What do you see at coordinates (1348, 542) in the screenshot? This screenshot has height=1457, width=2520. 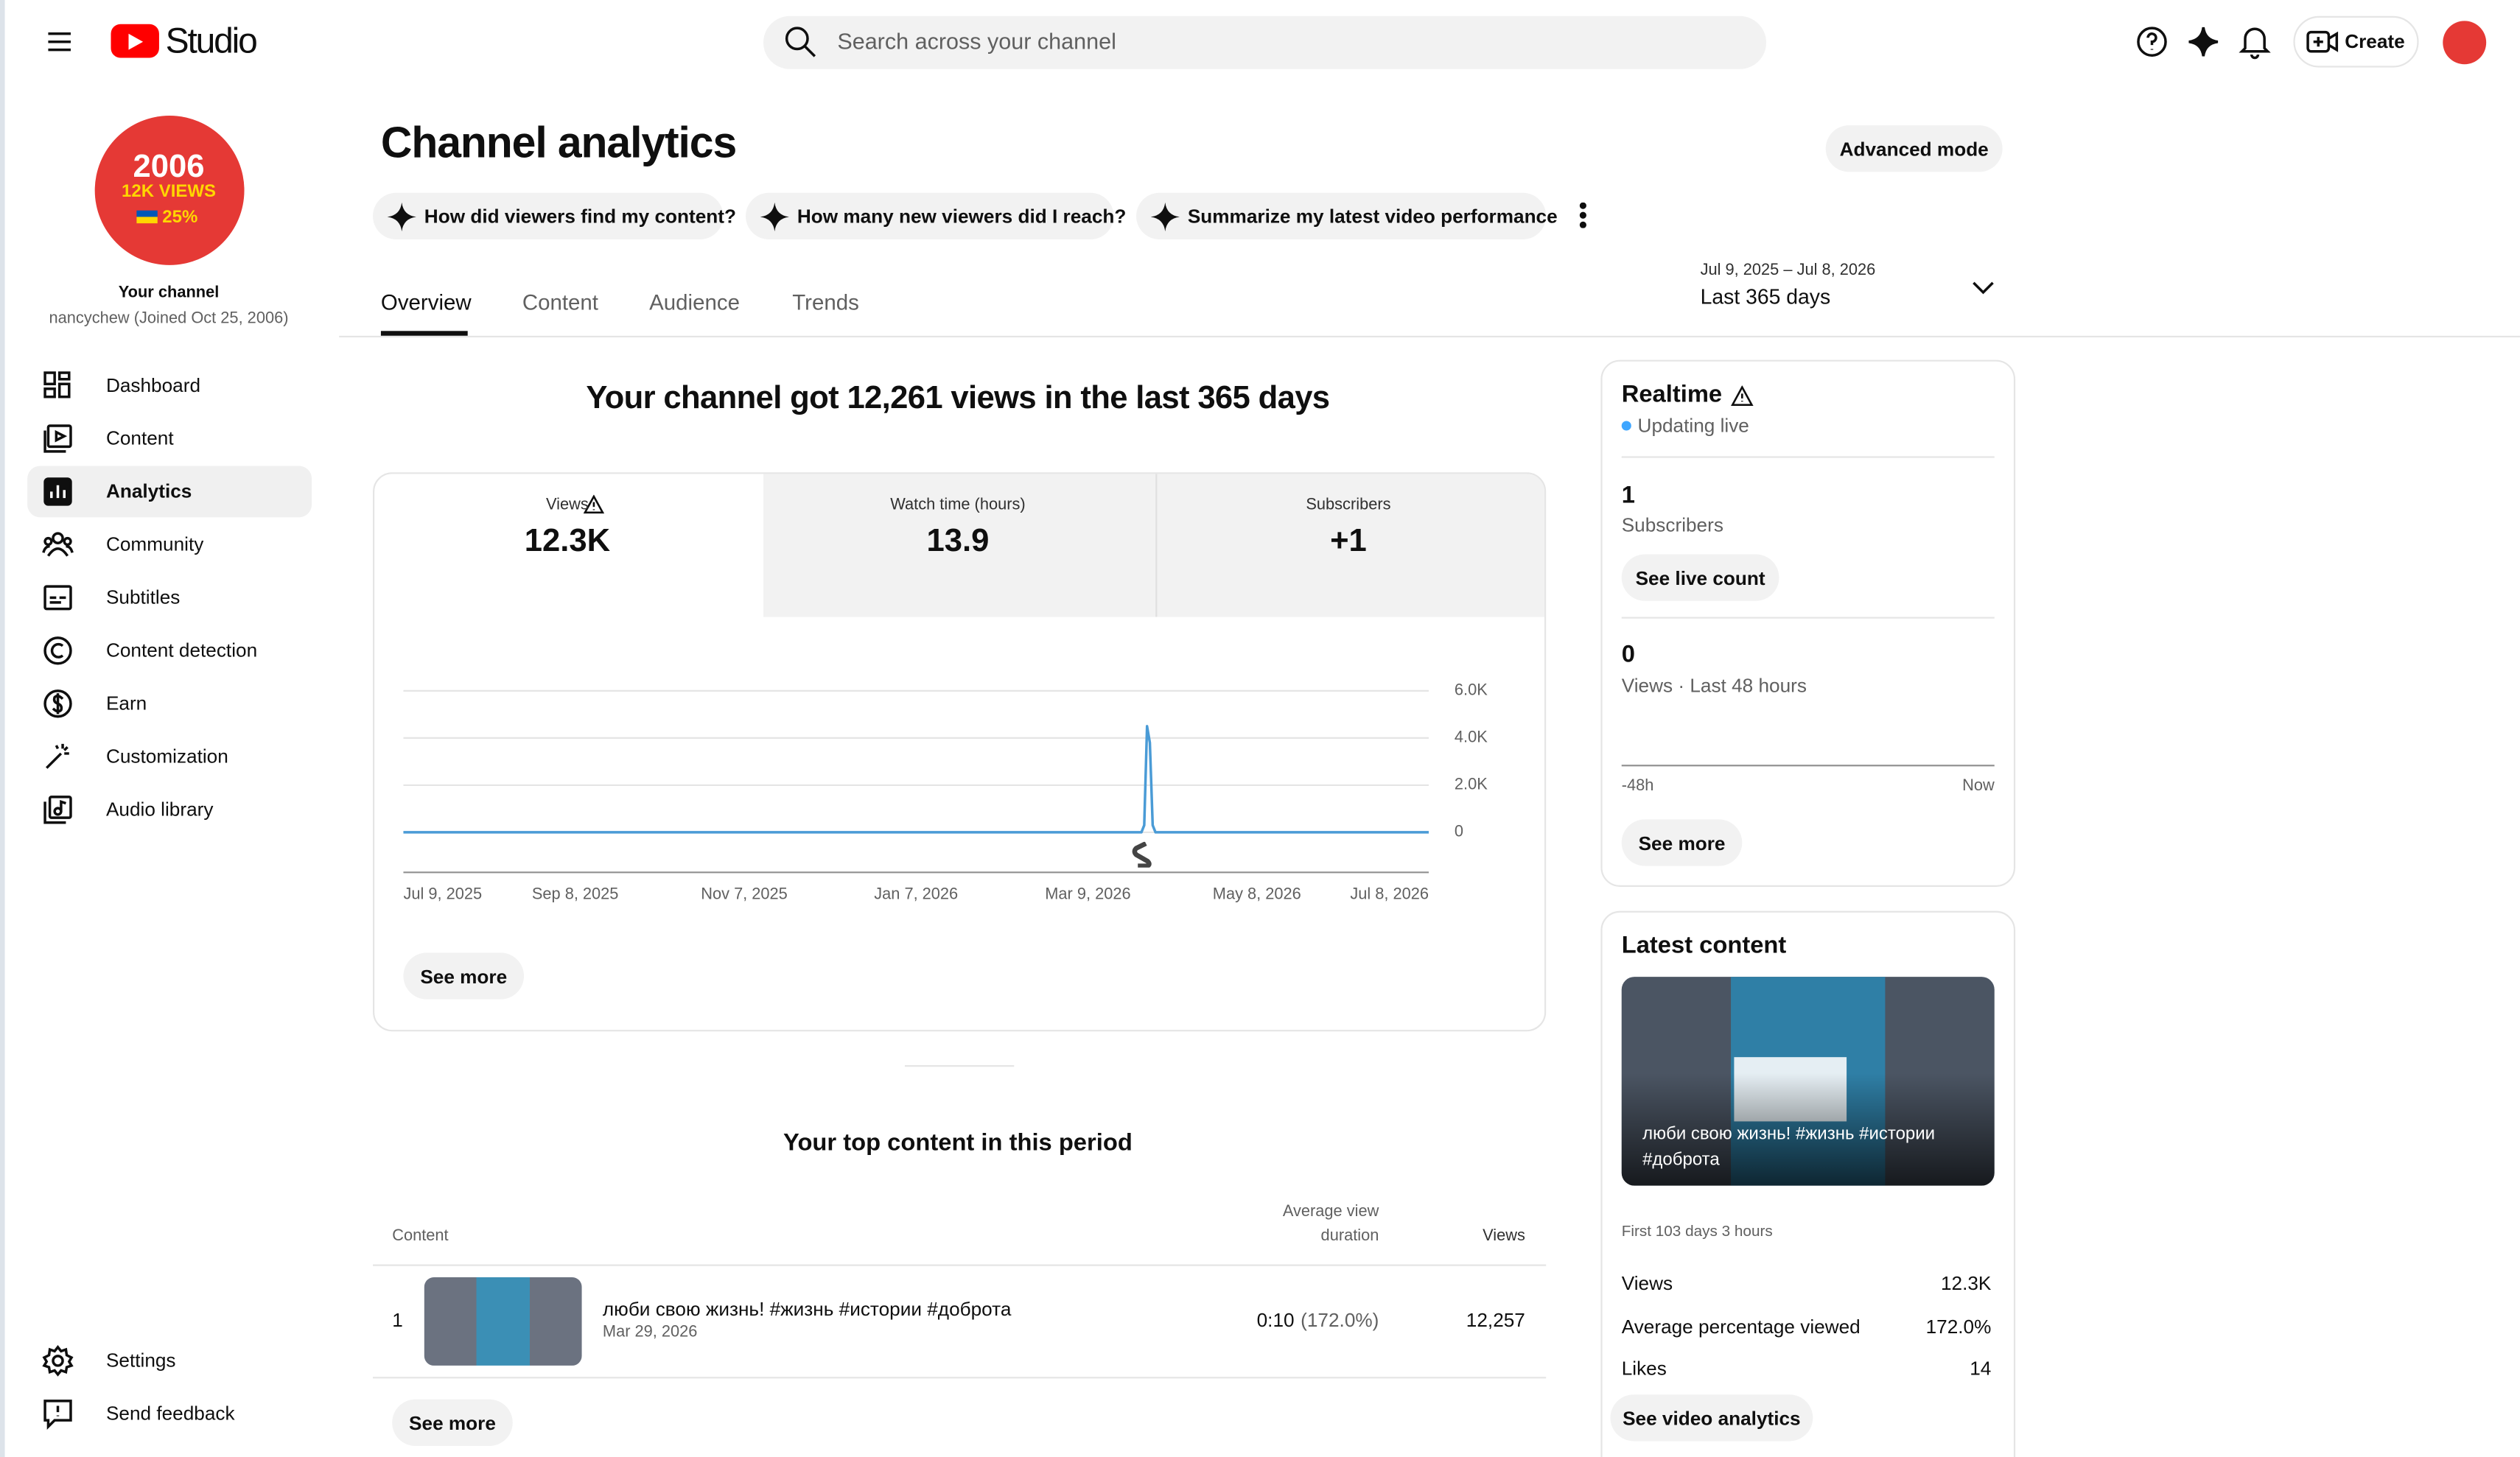 I see `metric-value: +1` at bounding box center [1348, 542].